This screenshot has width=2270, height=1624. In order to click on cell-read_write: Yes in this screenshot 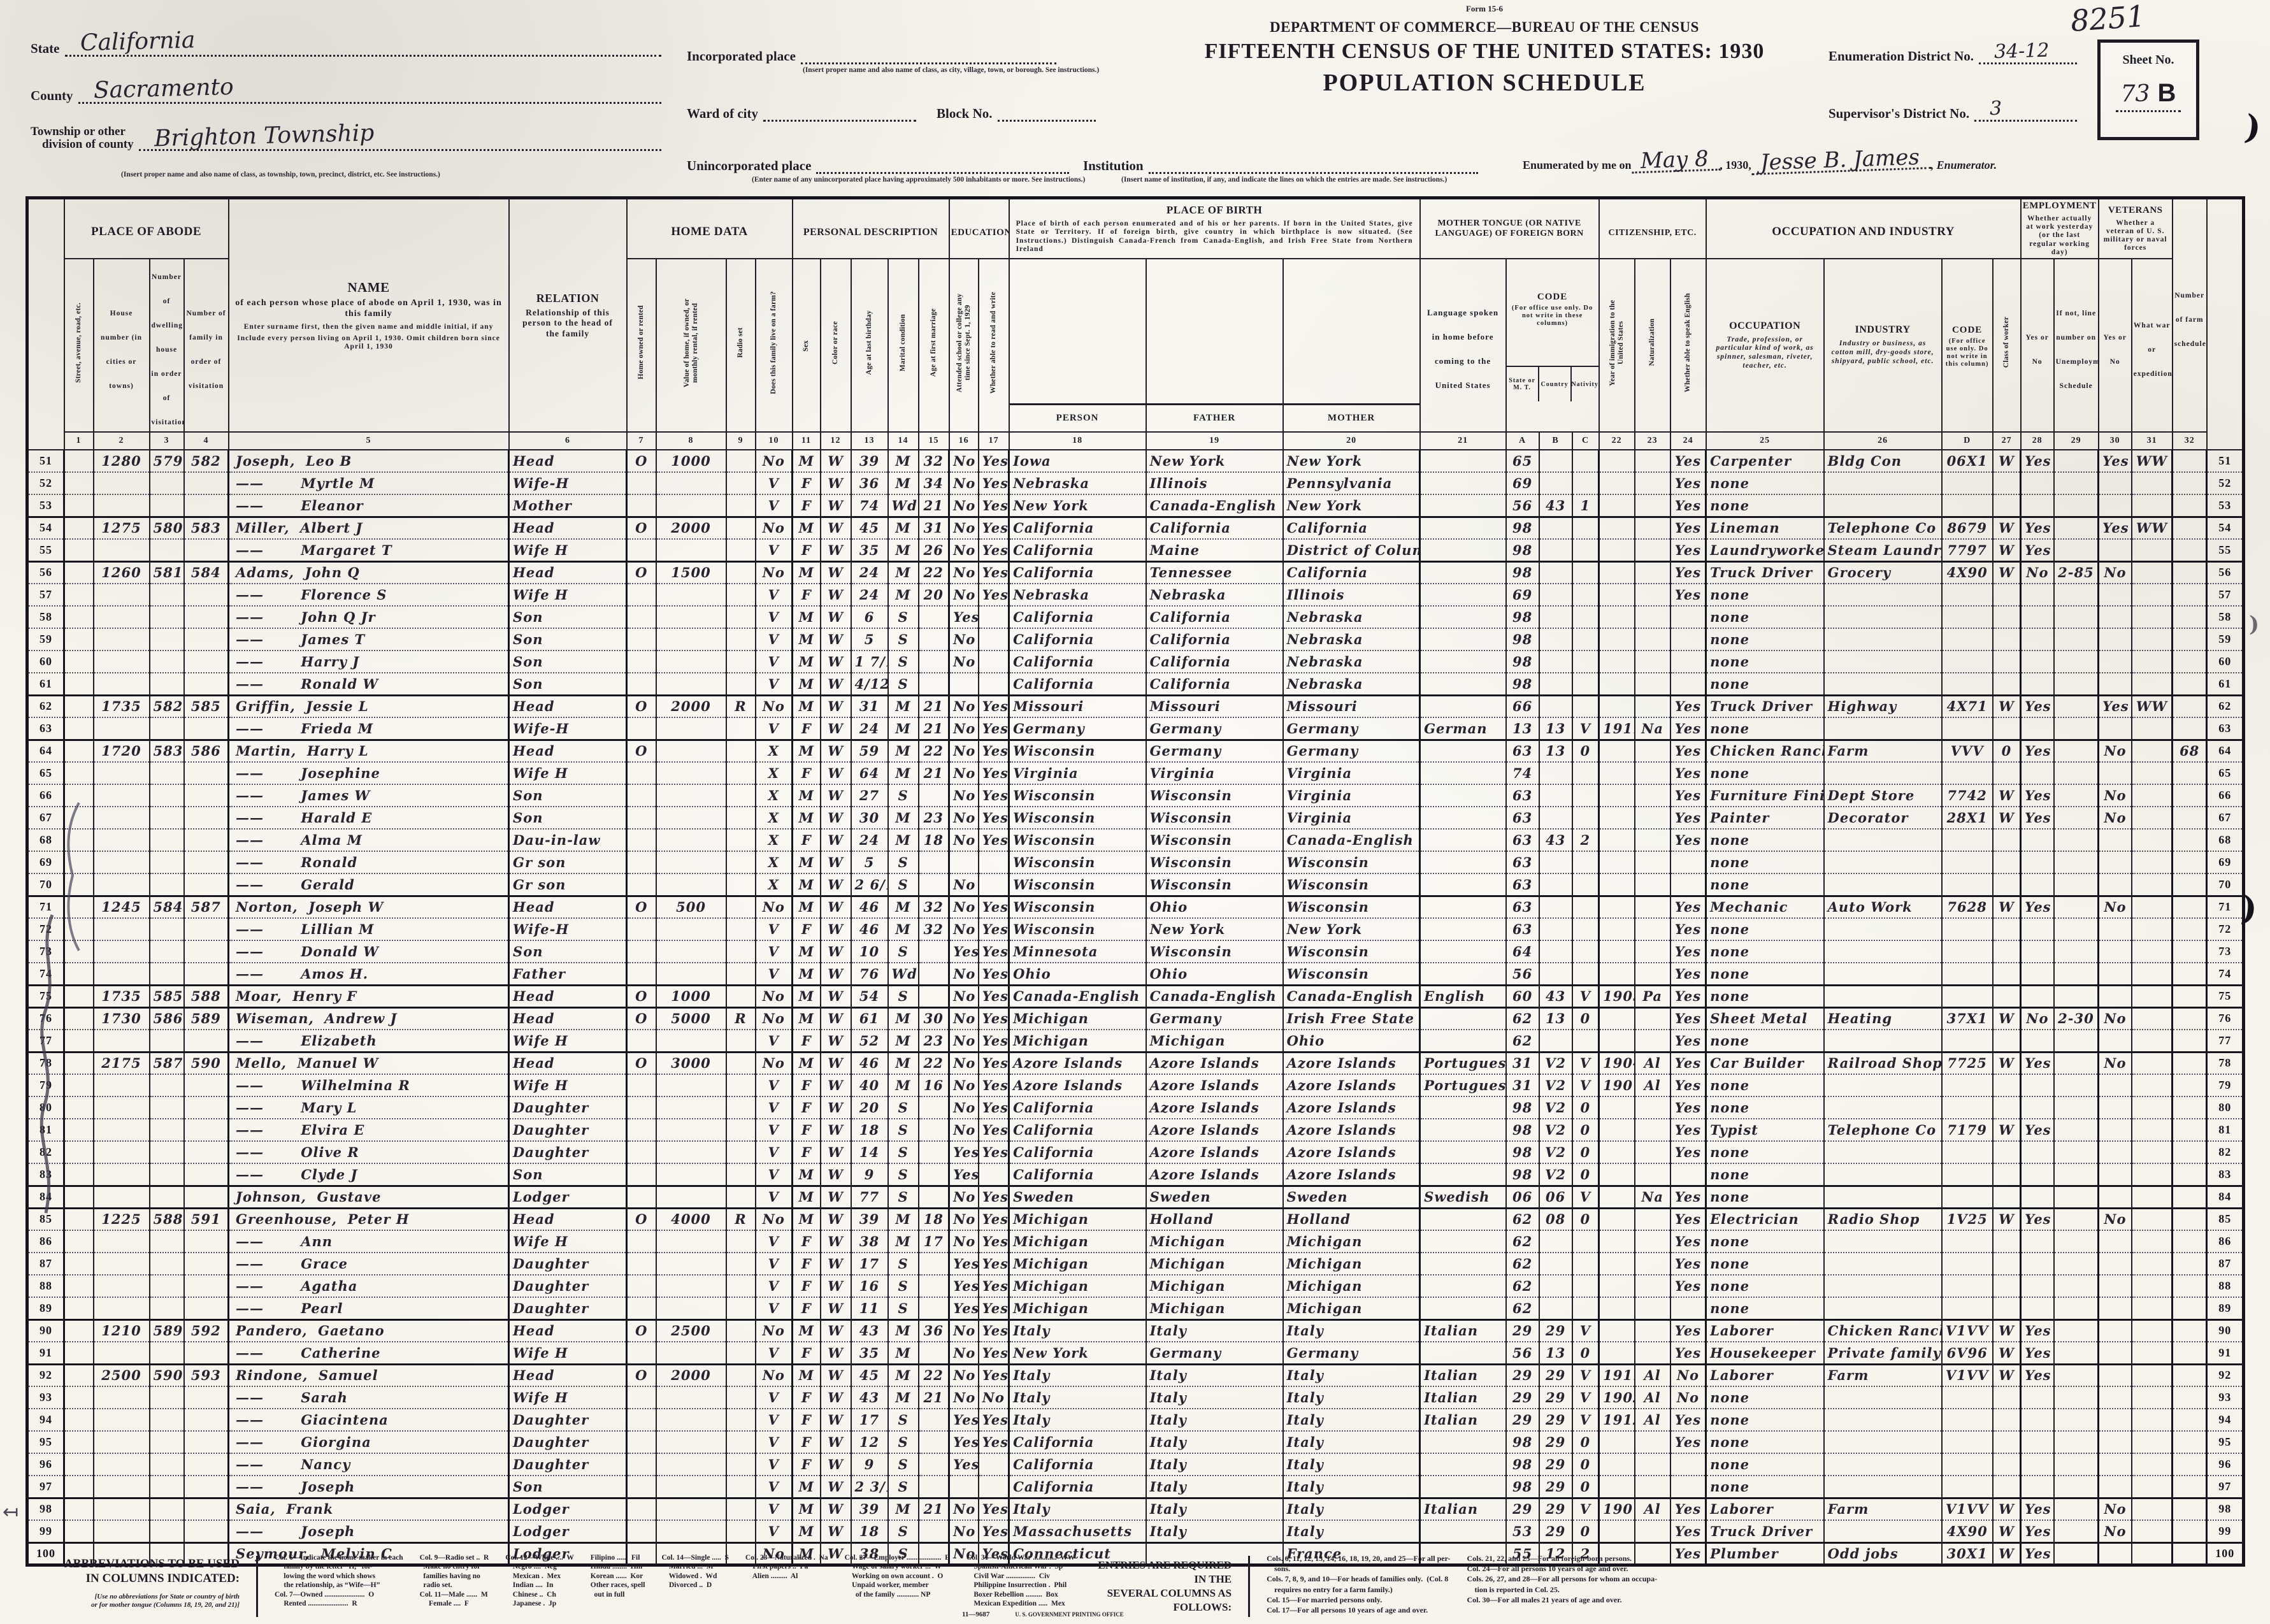, I will do `click(993, 551)`.